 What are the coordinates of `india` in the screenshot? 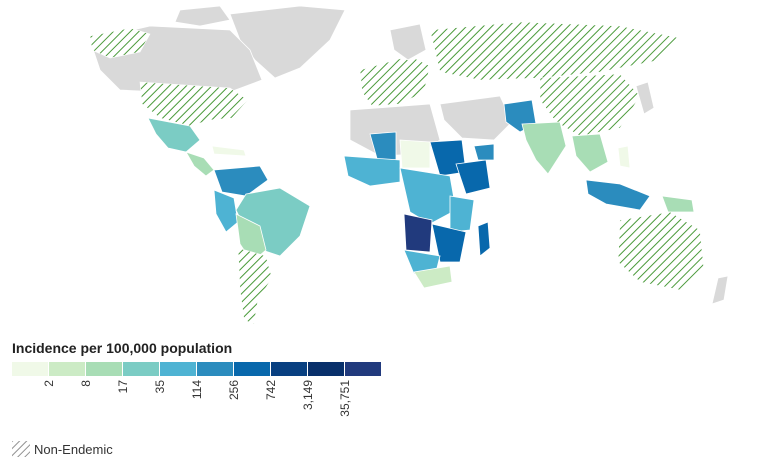 It's located at (544, 148).